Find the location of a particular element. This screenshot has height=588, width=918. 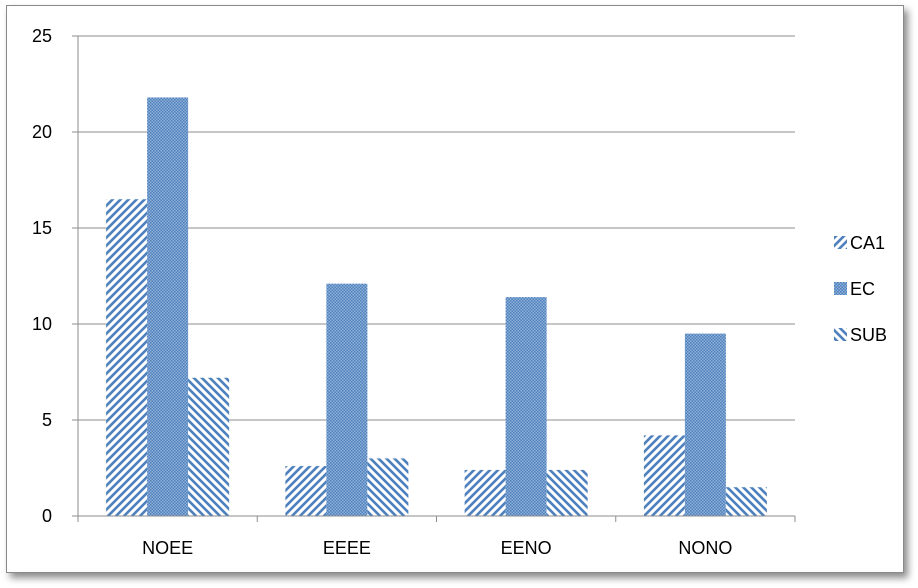

legend-swatch-ca1 is located at coordinates (840, 242).